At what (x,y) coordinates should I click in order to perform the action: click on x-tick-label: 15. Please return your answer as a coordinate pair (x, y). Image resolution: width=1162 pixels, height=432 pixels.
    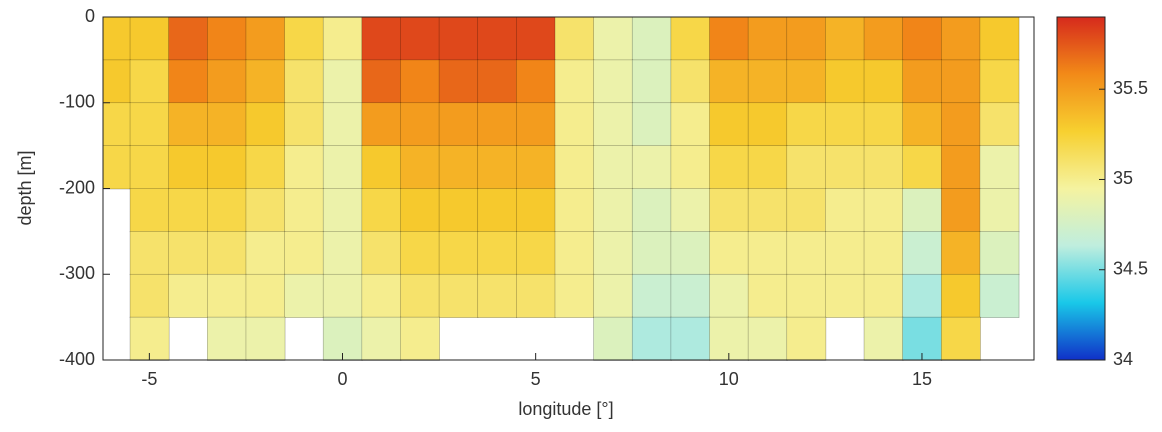
    Looking at the image, I should click on (922, 379).